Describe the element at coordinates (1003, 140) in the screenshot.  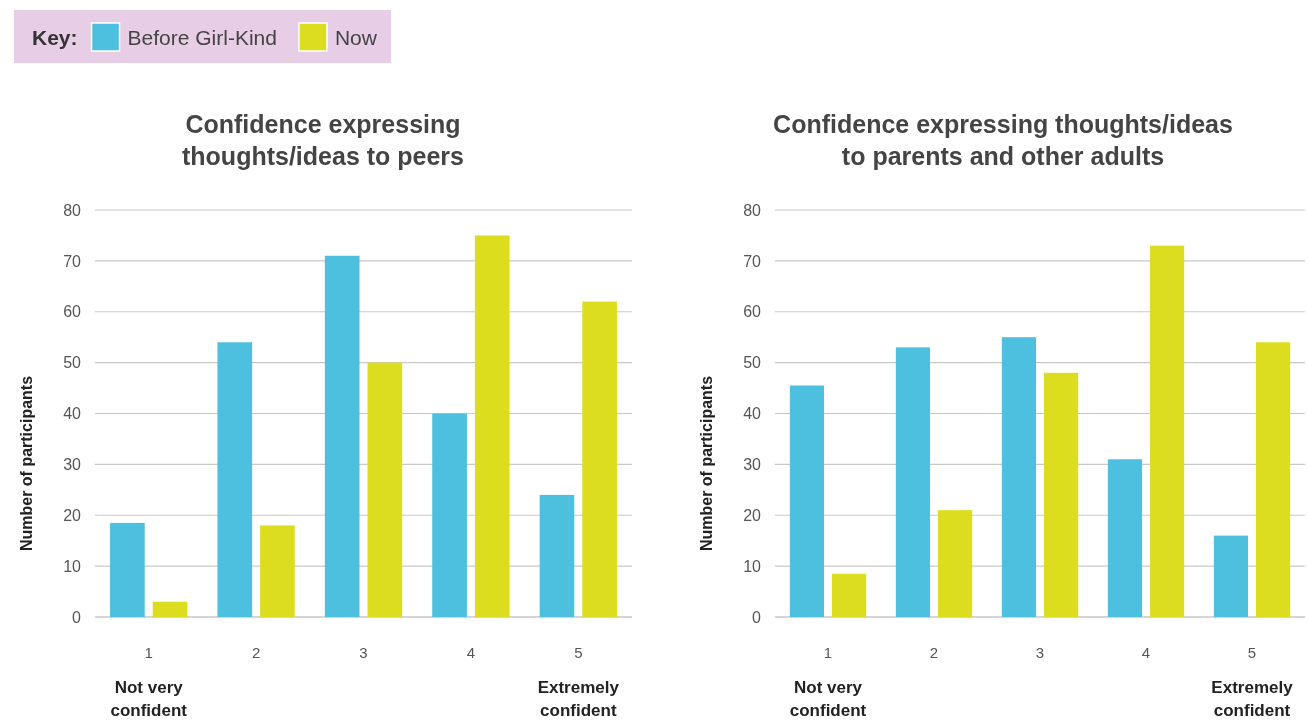
I see `chart-title: Confidence expressing thoughts/ideas to parents and other adults` at that location.